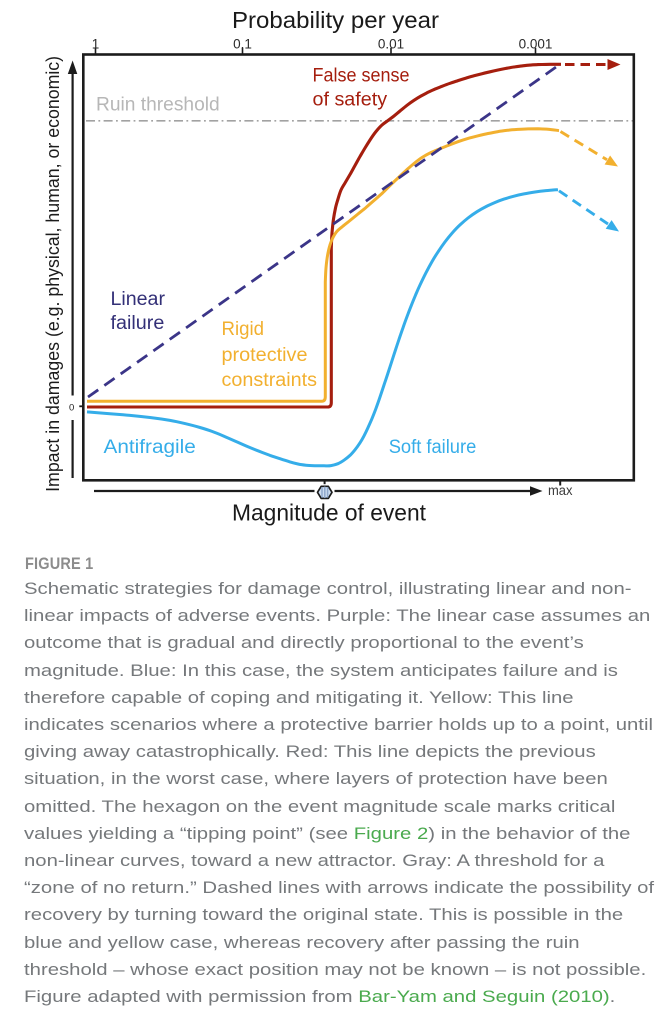 Image resolution: width=671 pixels, height=1024 pixels. What do you see at coordinates (361, 76) in the screenshot?
I see `svg-text: False sense` at bounding box center [361, 76].